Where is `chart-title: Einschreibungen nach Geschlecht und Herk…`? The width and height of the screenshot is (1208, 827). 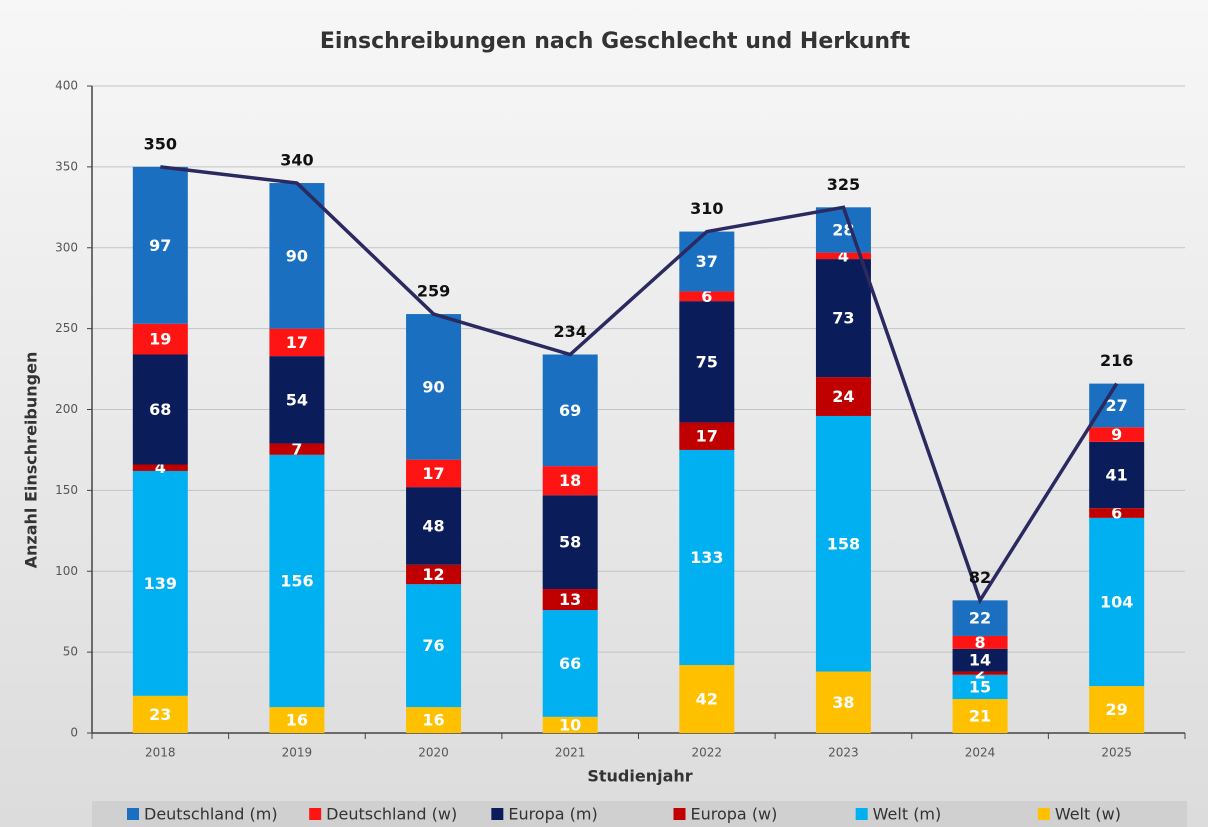
chart-title: Einschreibungen nach Geschlecht und Herk… is located at coordinates (615, 41).